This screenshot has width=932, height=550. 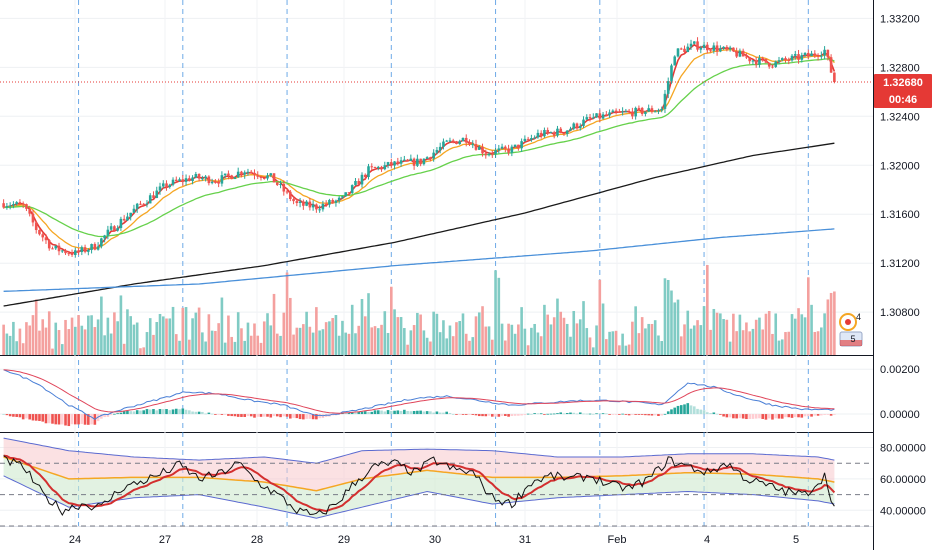 What do you see at coordinates (900, 215) in the screenshot?
I see `price-tick-label: 1.31600` at bounding box center [900, 215].